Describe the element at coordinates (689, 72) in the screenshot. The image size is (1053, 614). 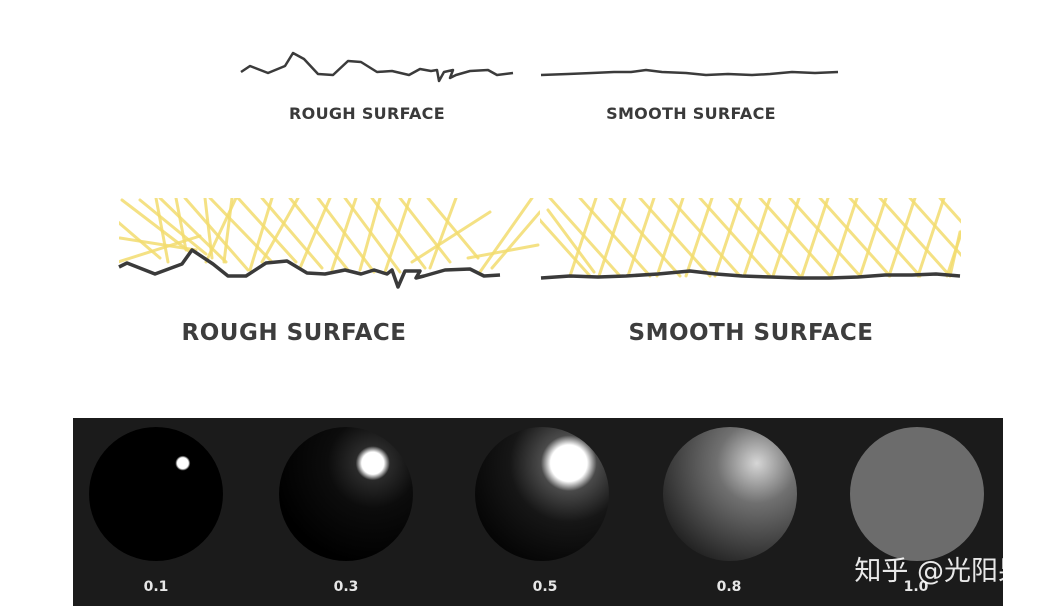
I see `top-smooth-surface-line` at that location.